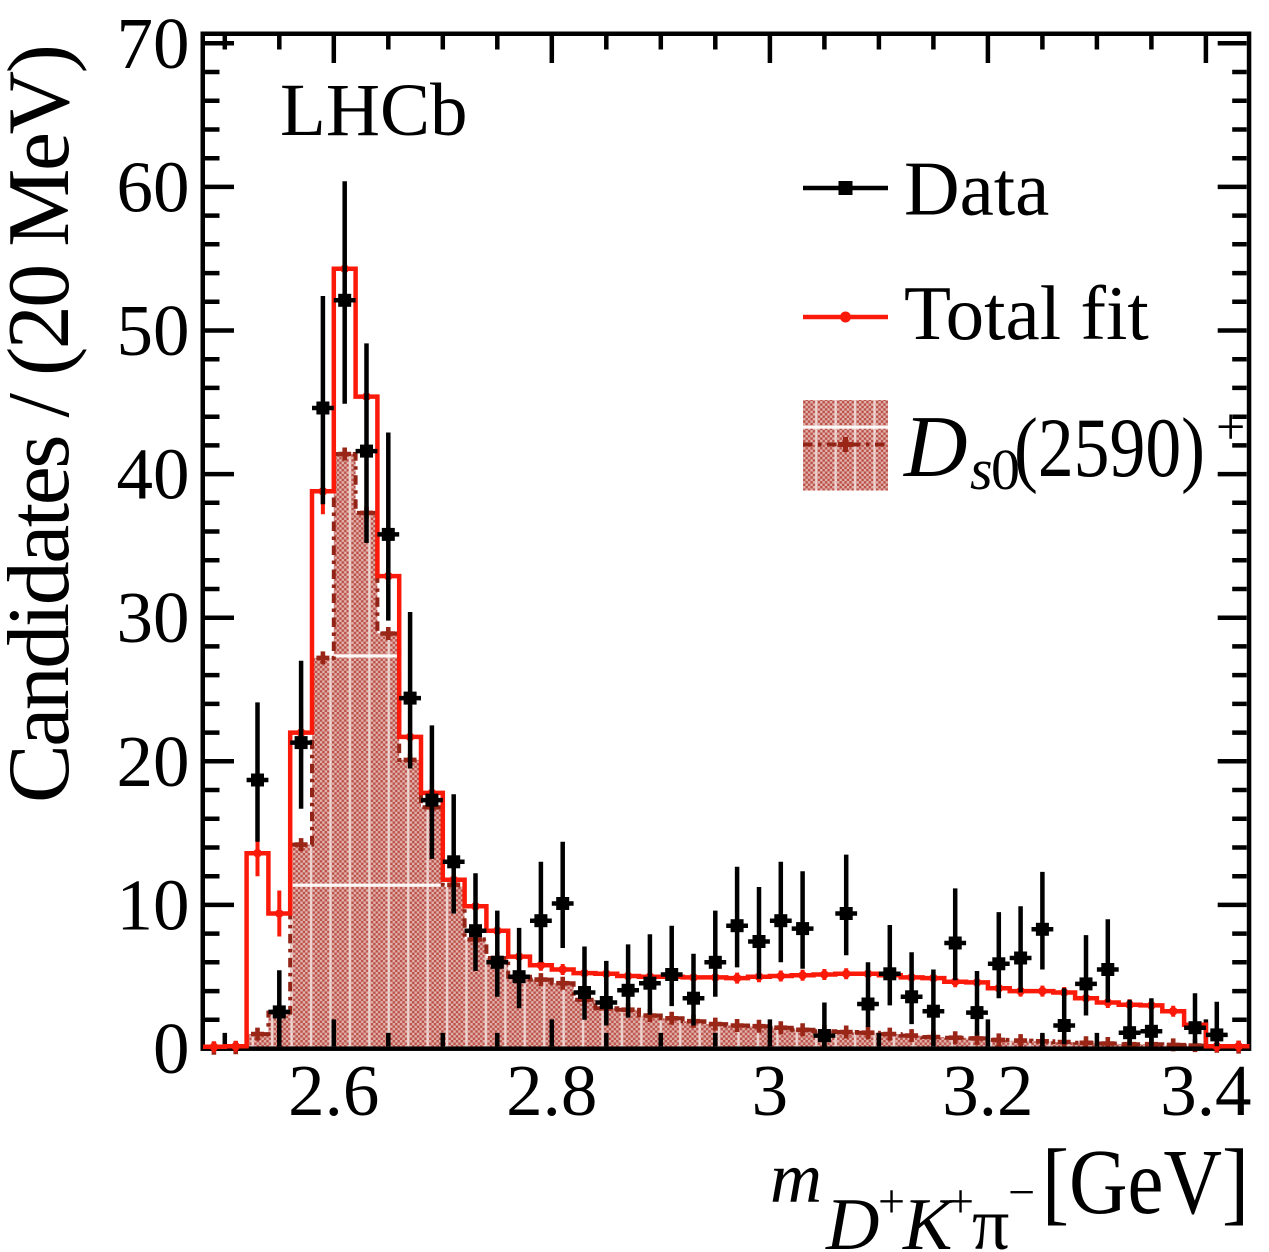  Describe the element at coordinates (551, 1090) in the screenshot. I see `svg-text: 2.8` at that location.